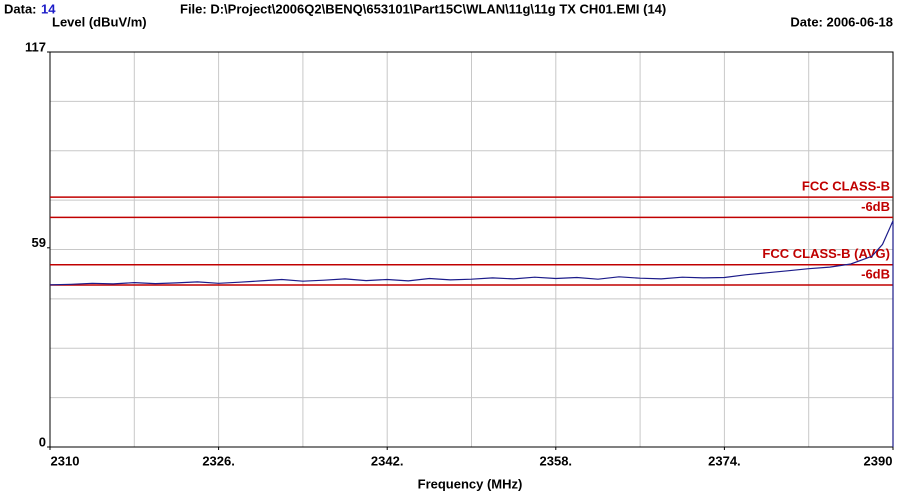  What do you see at coordinates (556, 460) in the screenshot?
I see `x-tick-label: 2358.` at bounding box center [556, 460].